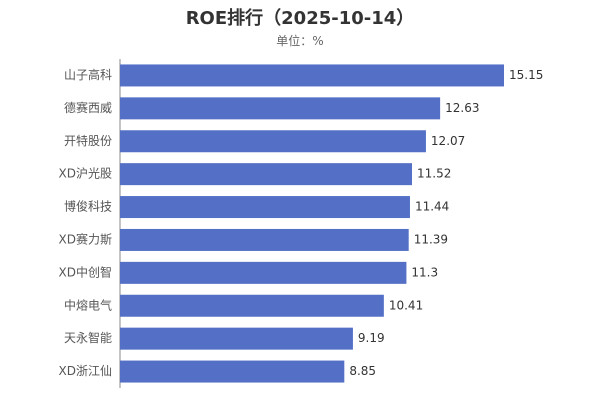  What do you see at coordinates (431, 239) in the screenshot?
I see `value-label-5: 11.39` at bounding box center [431, 239].